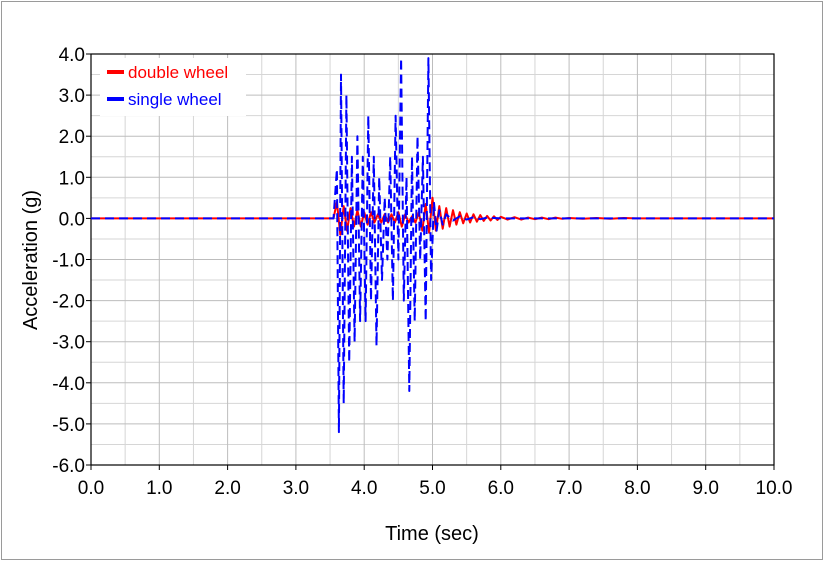 This screenshot has width=826, height=563. Describe the element at coordinates (364, 488) in the screenshot. I see `x-tick-label: 4.0` at that location.